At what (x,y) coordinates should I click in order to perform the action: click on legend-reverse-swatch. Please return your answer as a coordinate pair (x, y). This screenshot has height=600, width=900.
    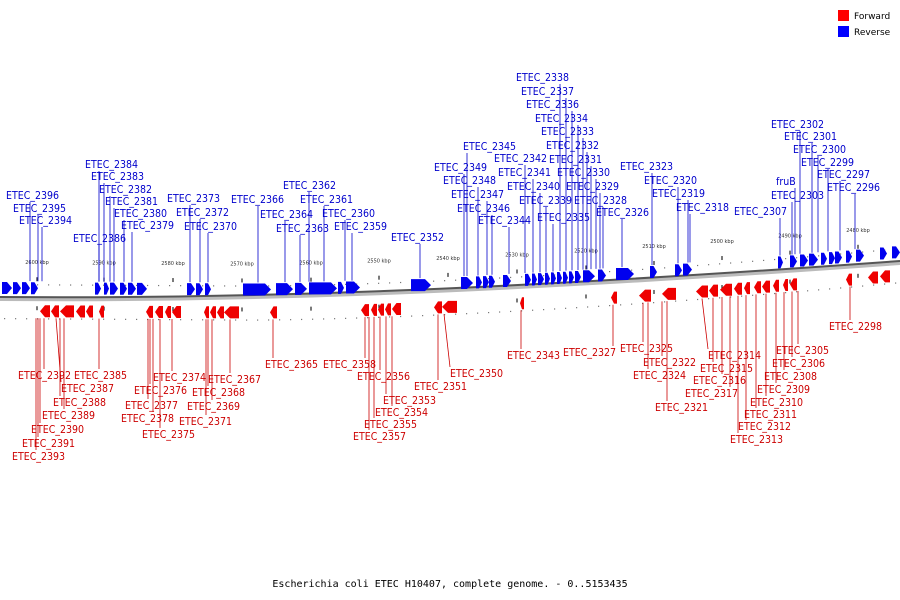
    Looking at the image, I should click on (843, 31).